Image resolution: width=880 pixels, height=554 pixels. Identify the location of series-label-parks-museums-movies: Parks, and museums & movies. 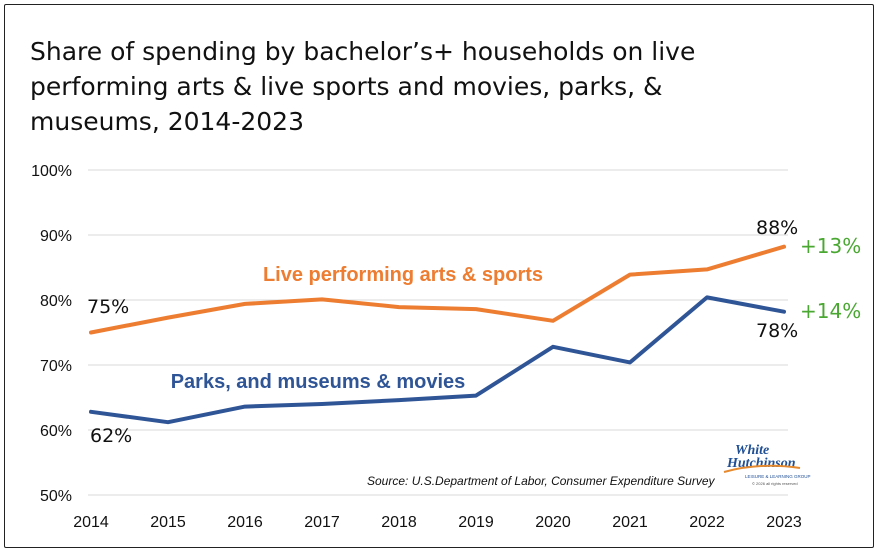
(318, 382).